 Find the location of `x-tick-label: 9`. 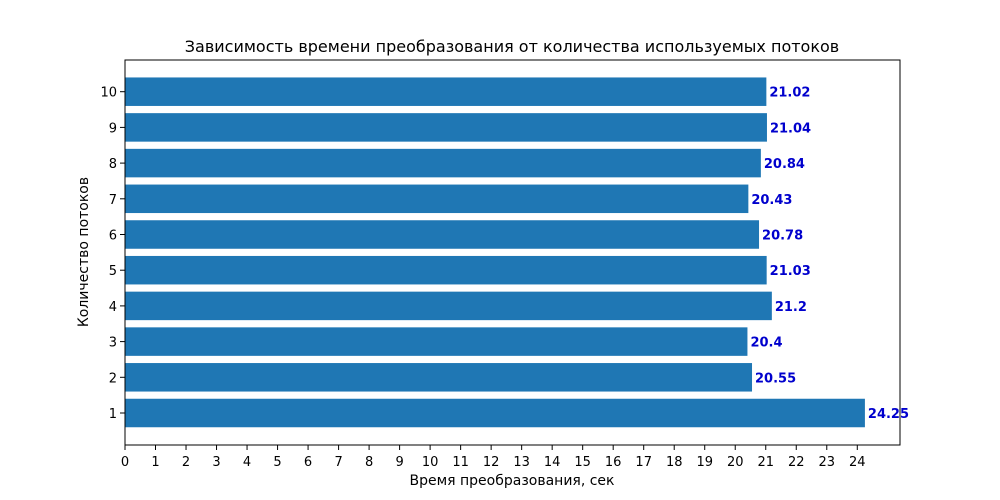

x-tick-label: 9 is located at coordinates (399, 462).